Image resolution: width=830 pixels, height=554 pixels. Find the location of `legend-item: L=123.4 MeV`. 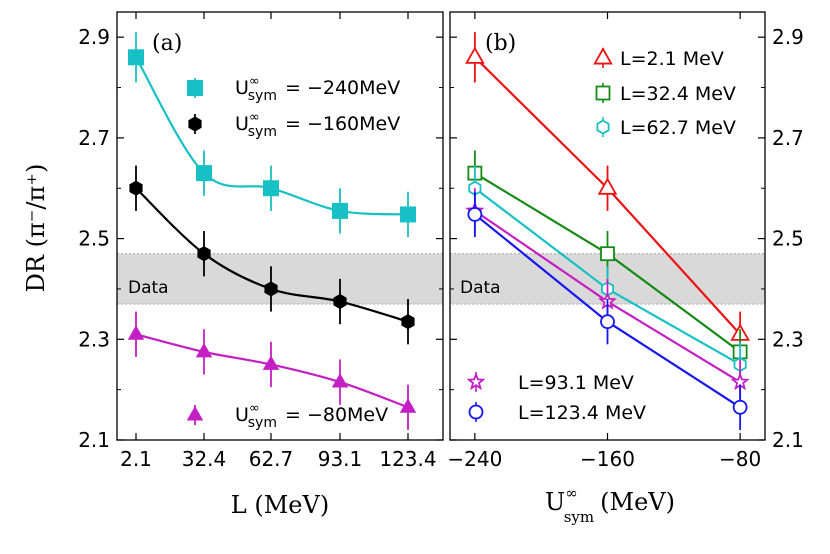

legend-item: L=123.4 MeV is located at coordinates (557, 413).